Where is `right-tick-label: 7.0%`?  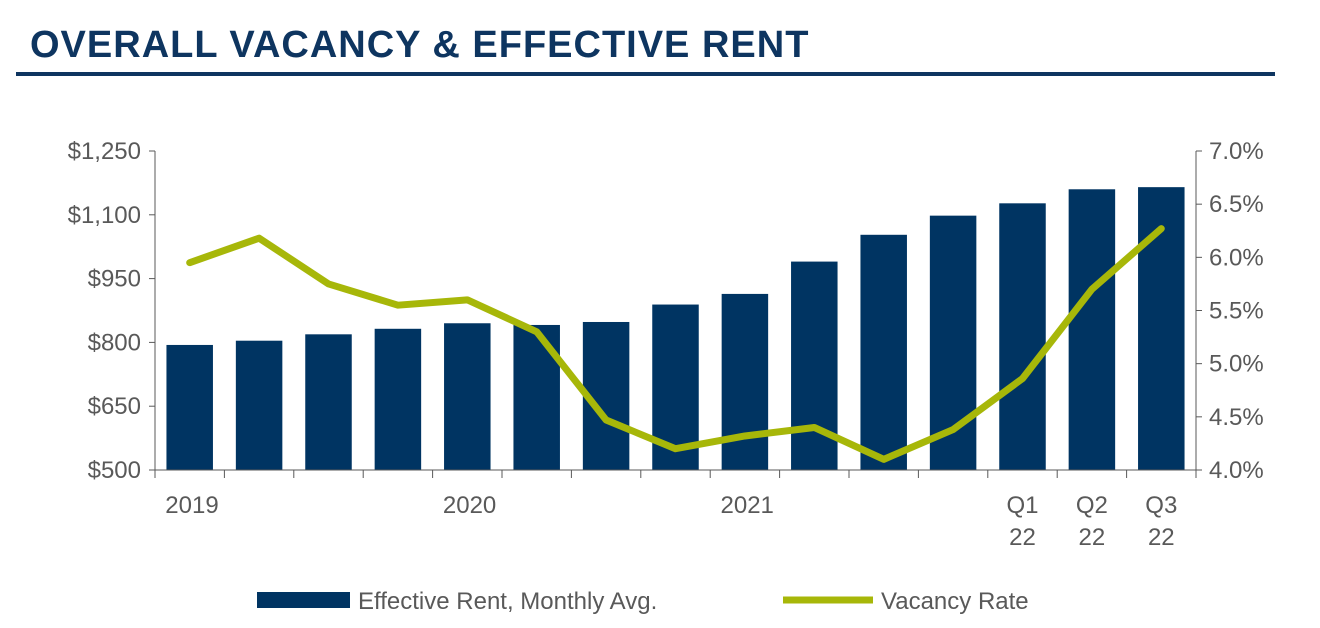
right-tick-label: 7.0% is located at coordinates (1236, 151).